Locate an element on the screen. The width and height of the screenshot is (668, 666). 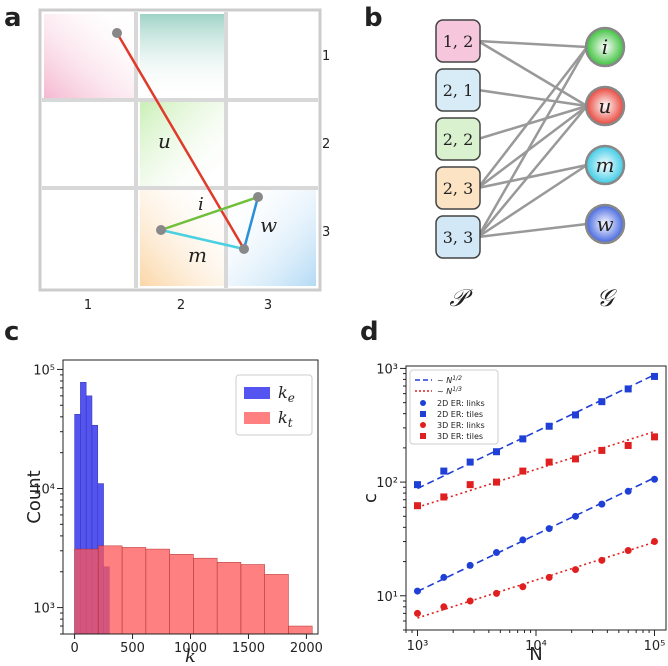
y-tick-label: 10² is located at coordinates (387, 483).